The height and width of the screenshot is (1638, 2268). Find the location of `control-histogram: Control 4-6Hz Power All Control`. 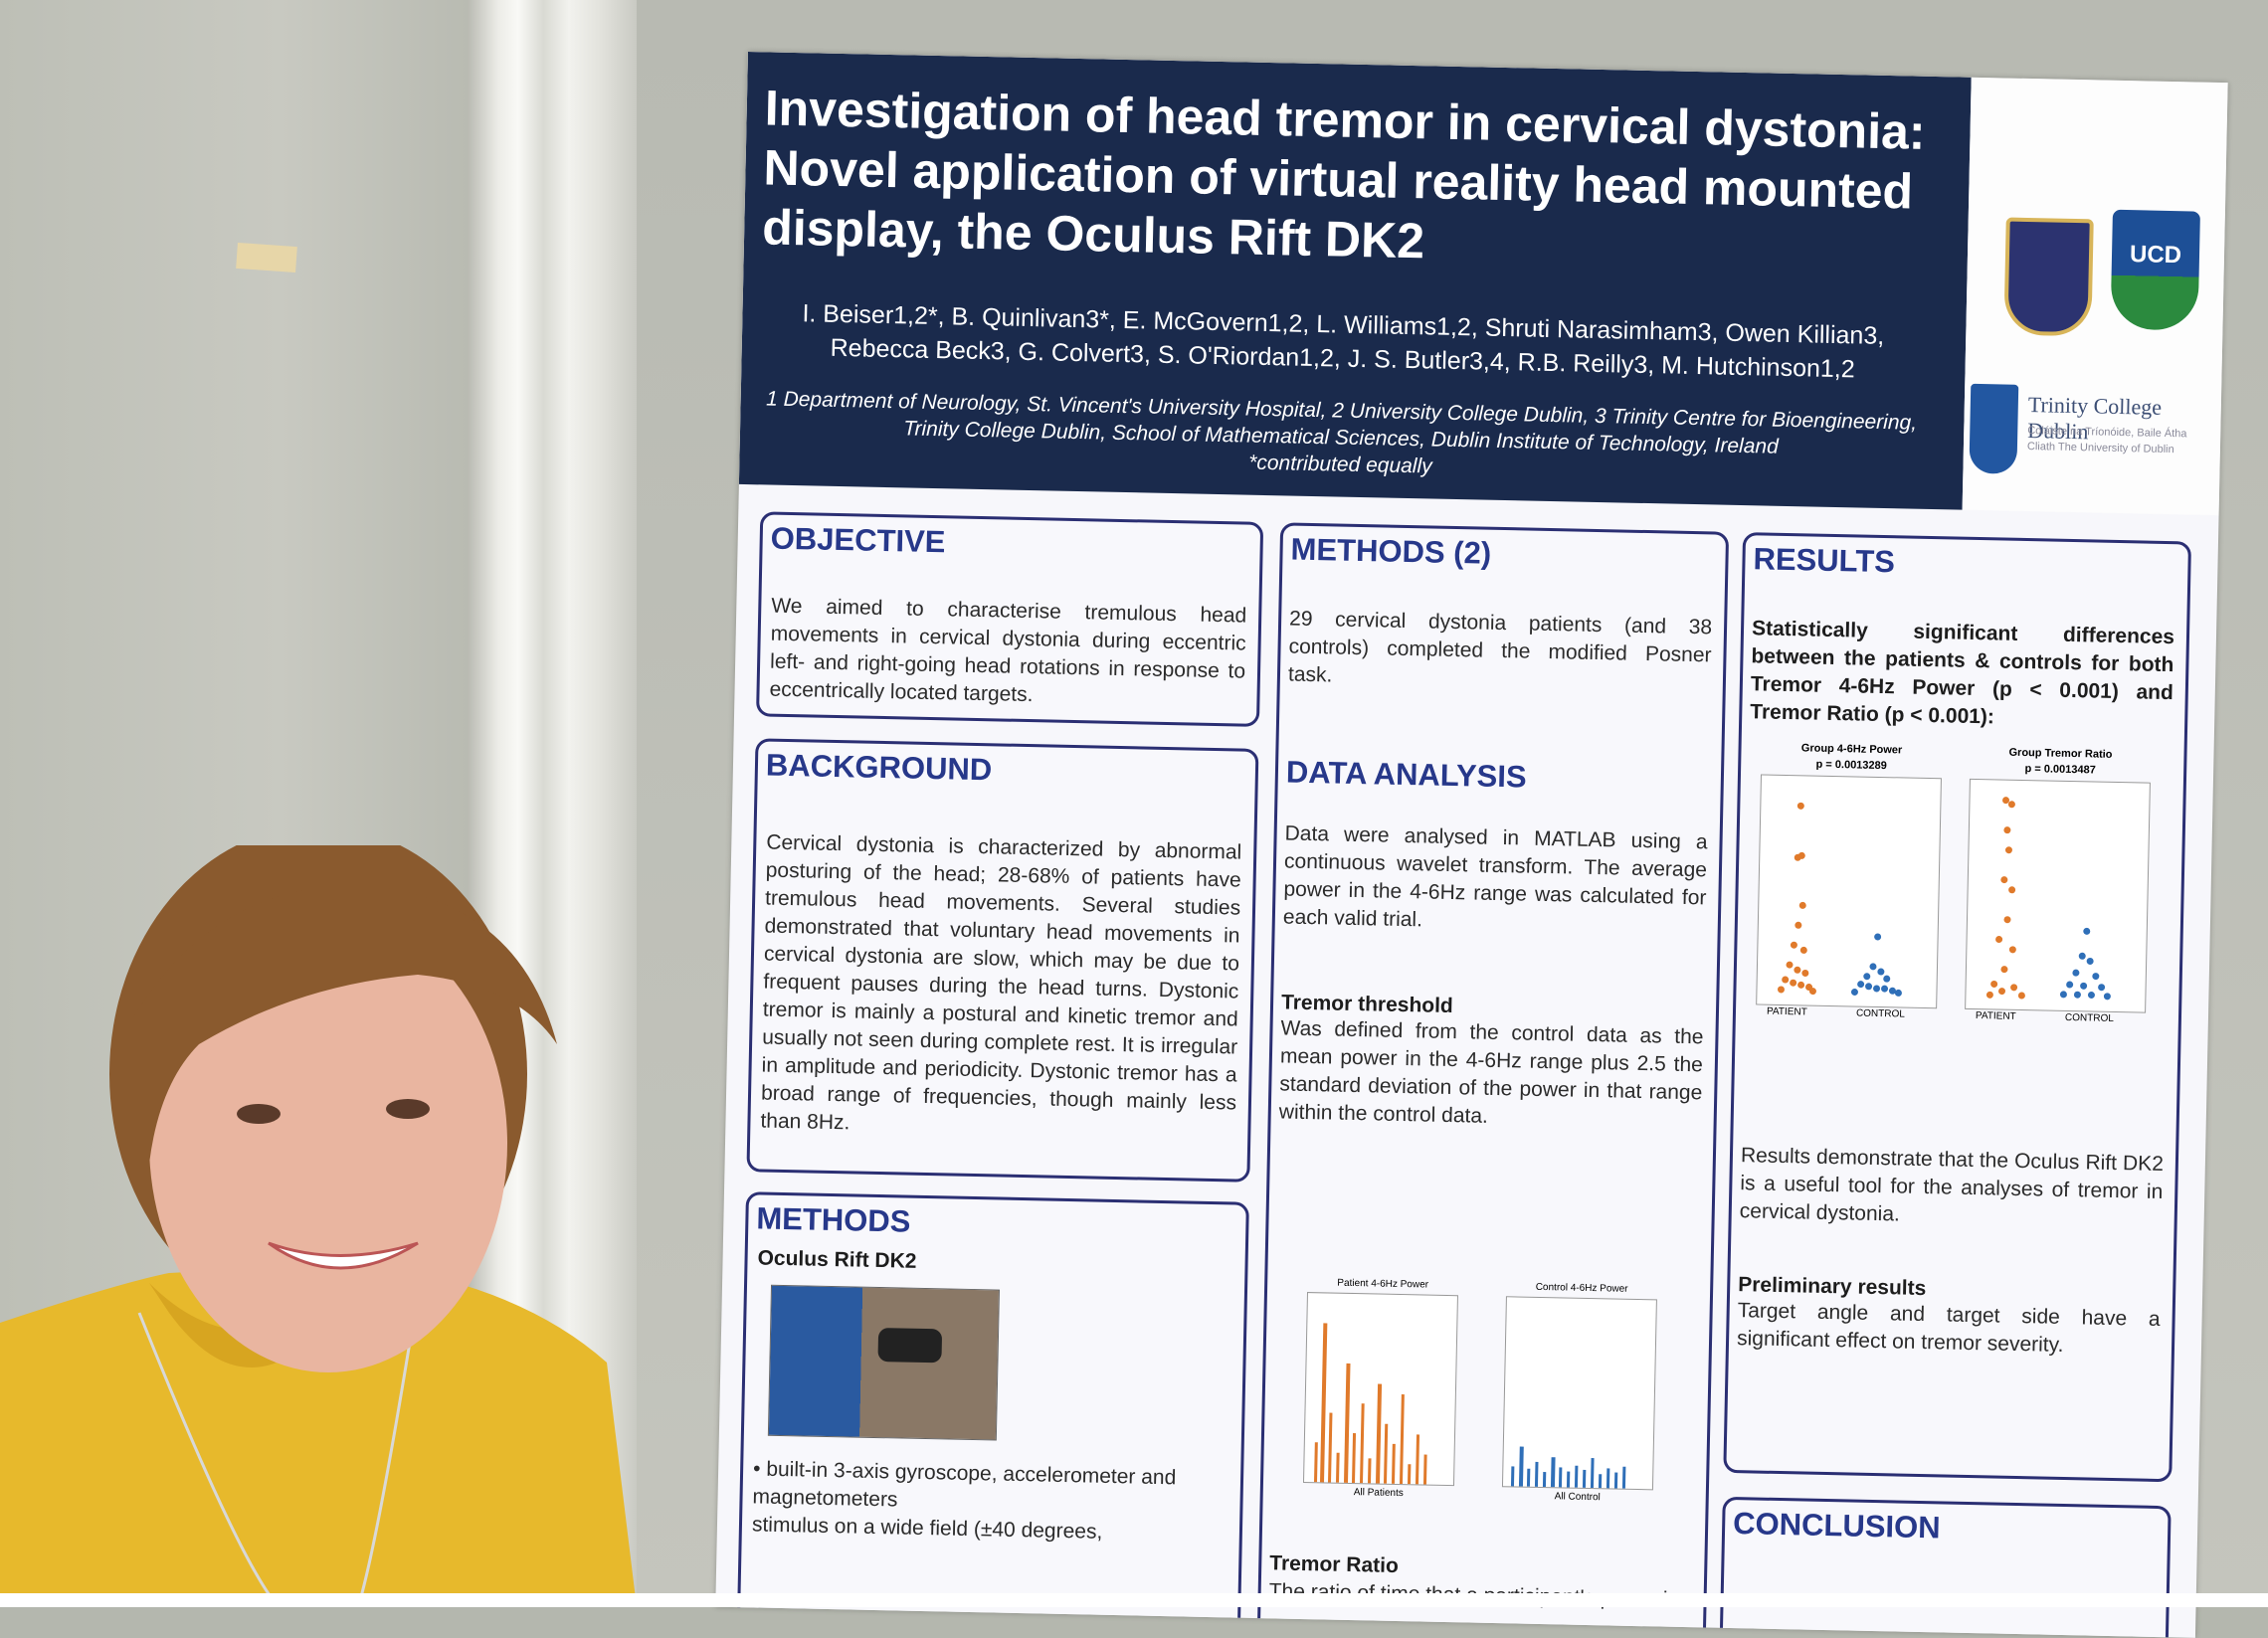

control-histogram: Control 4-6Hz Power All Control is located at coordinates (1579, 1392).